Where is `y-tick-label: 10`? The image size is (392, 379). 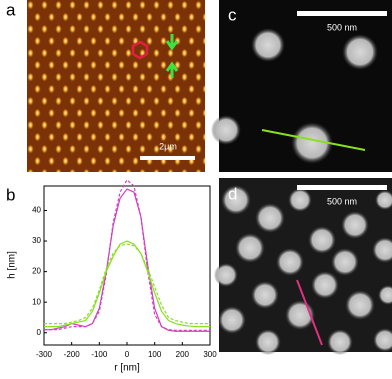 y-tick-label: 10 is located at coordinates (36, 301).